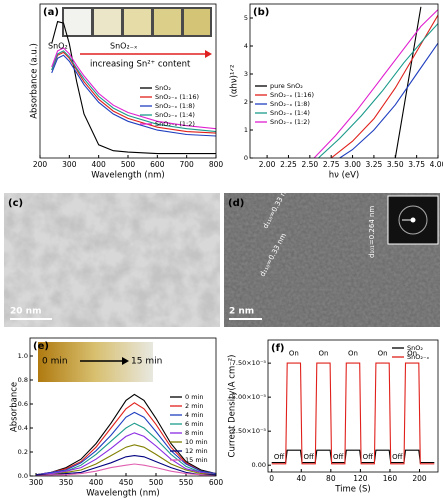 Image resolution: width=443 pixels, height=500 pixels. What do you see at coordinates (436, 164) in the screenshot?
I see `x-tick-label: 4.00` at bounding box center [436, 164].